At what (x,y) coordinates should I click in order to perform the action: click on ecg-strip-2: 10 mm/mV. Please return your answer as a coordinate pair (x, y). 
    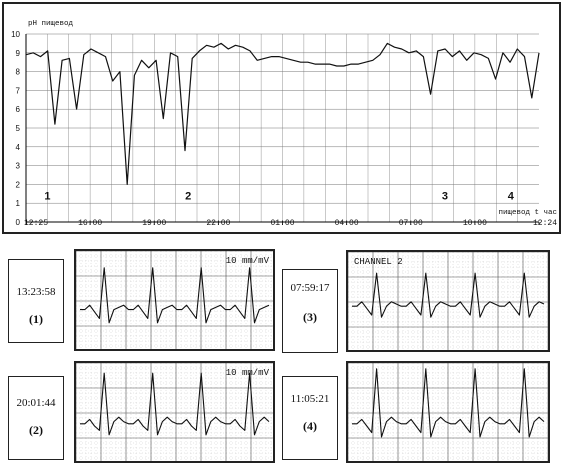
    Looking at the image, I should click on (174, 412).